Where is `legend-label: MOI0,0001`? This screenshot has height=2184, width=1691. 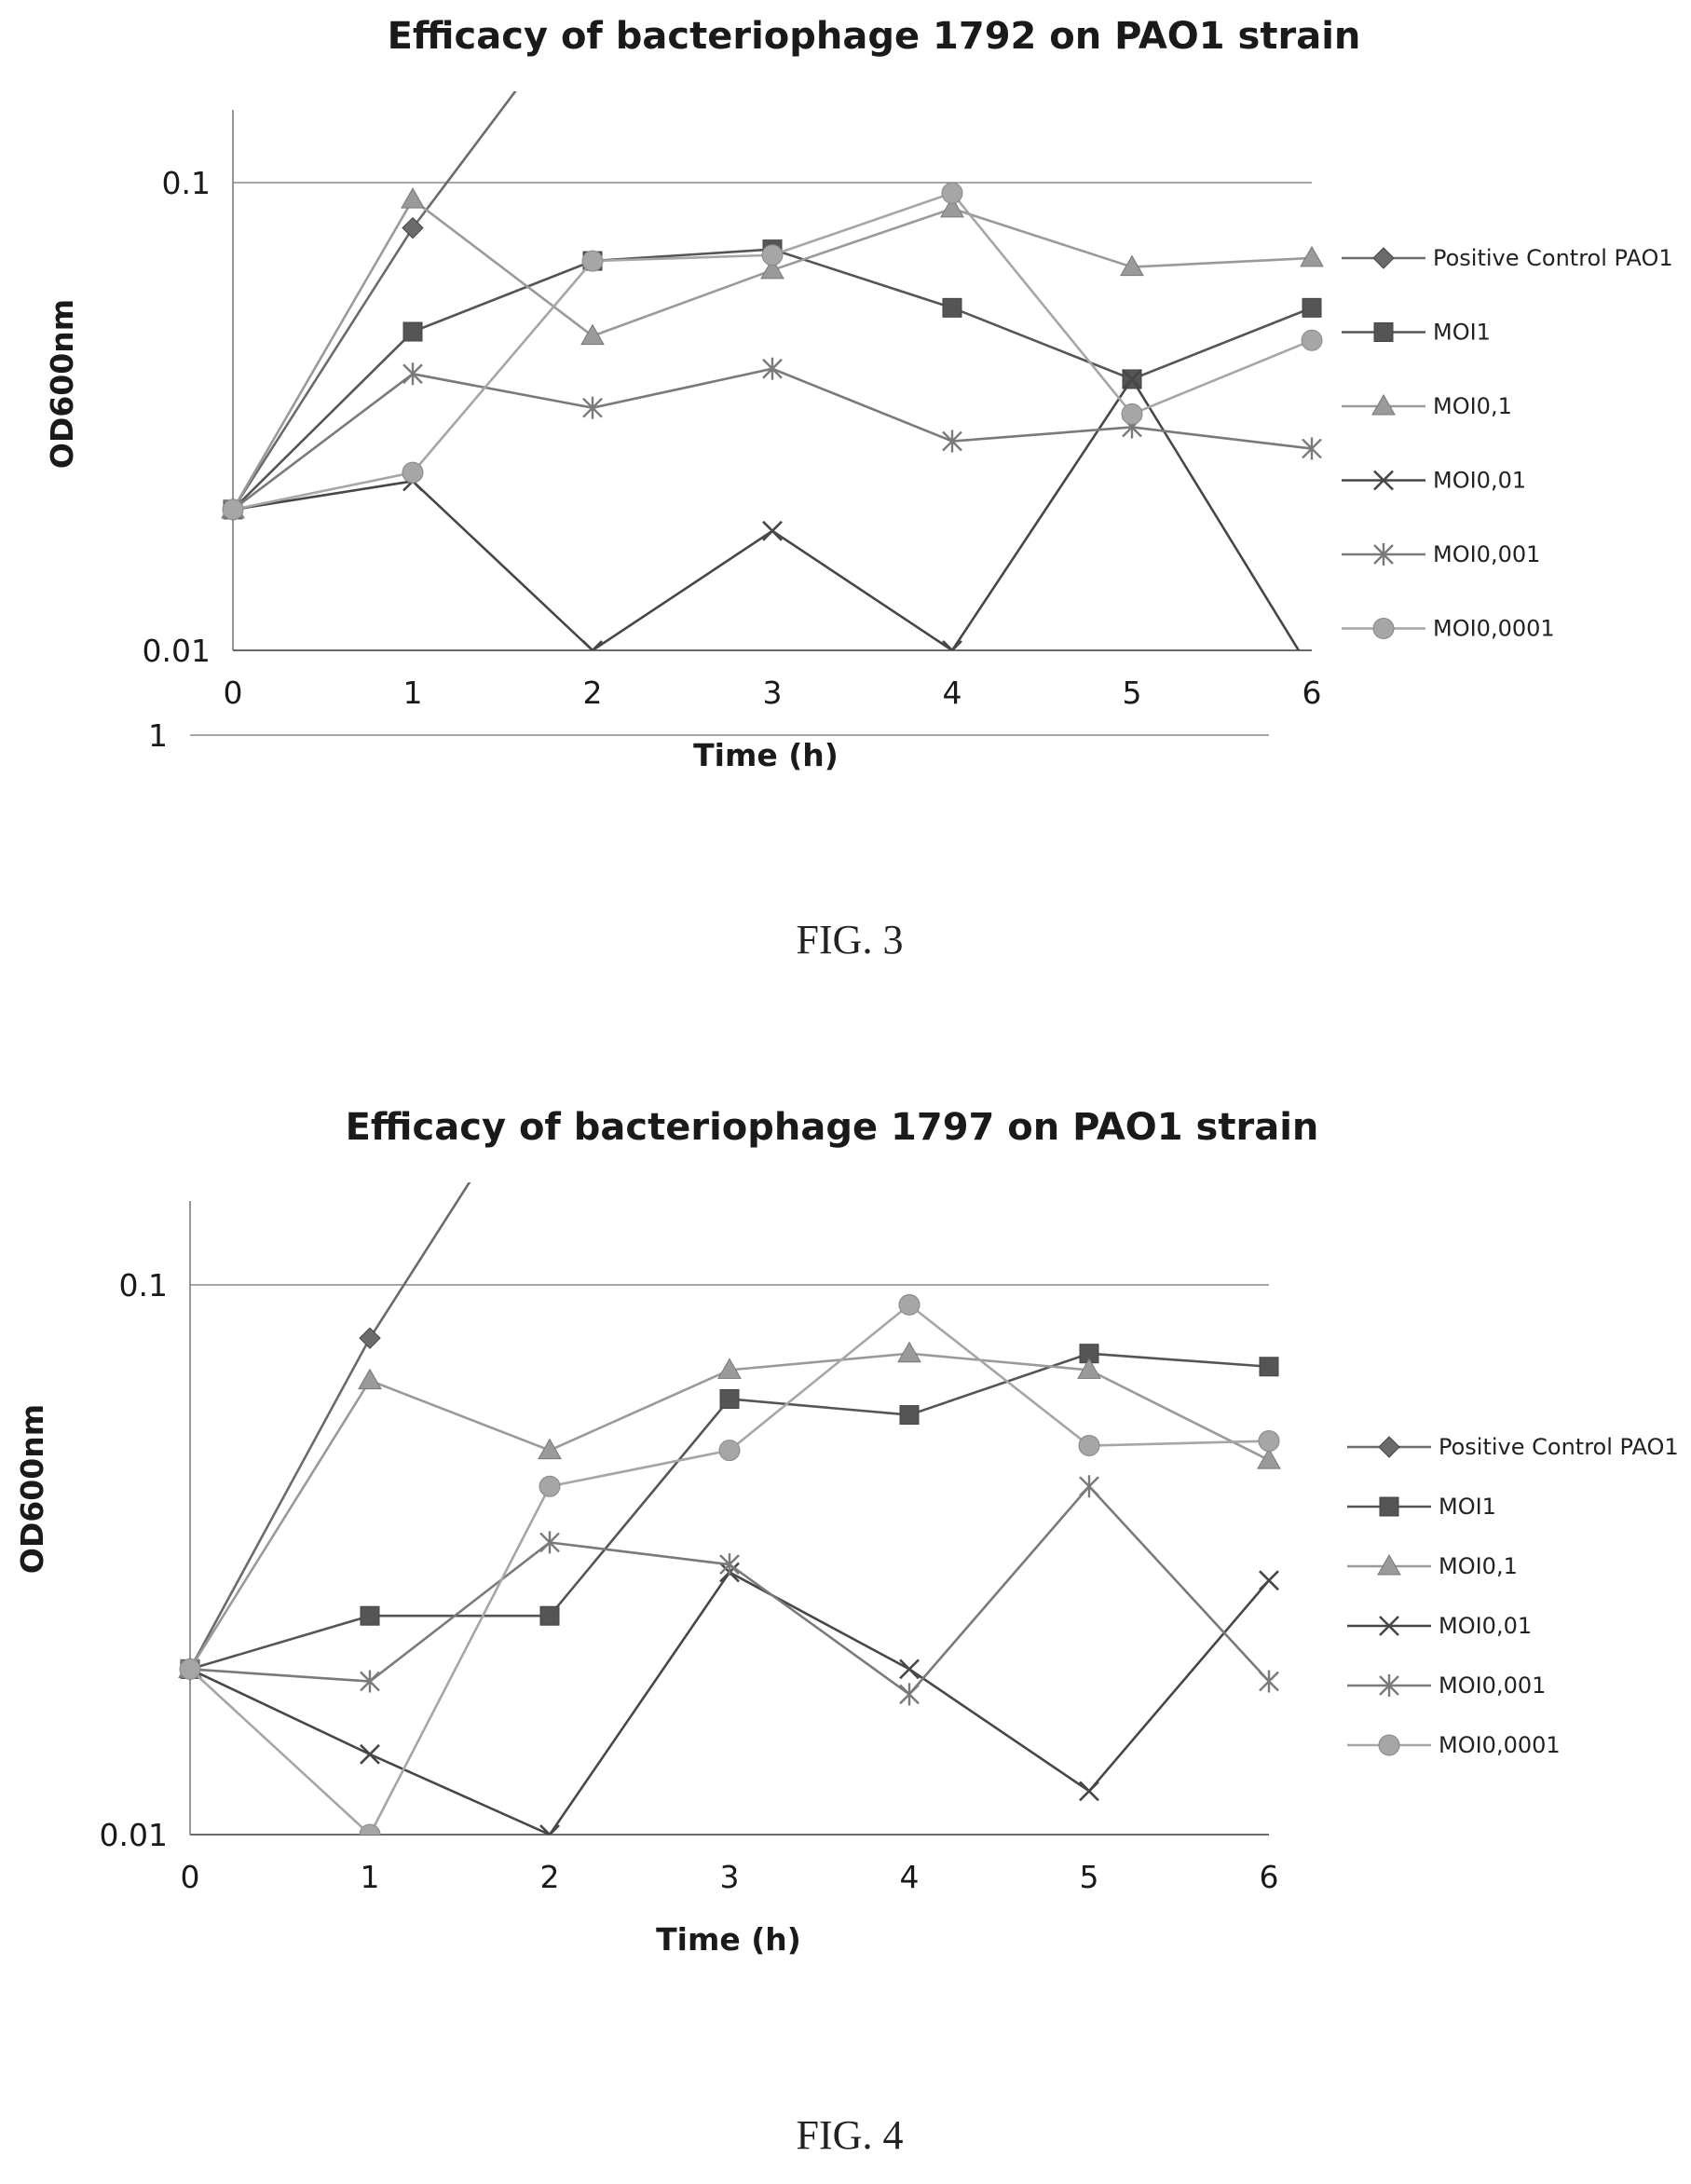 legend-label: MOI0,0001 is located at coordinates (1494, 629).